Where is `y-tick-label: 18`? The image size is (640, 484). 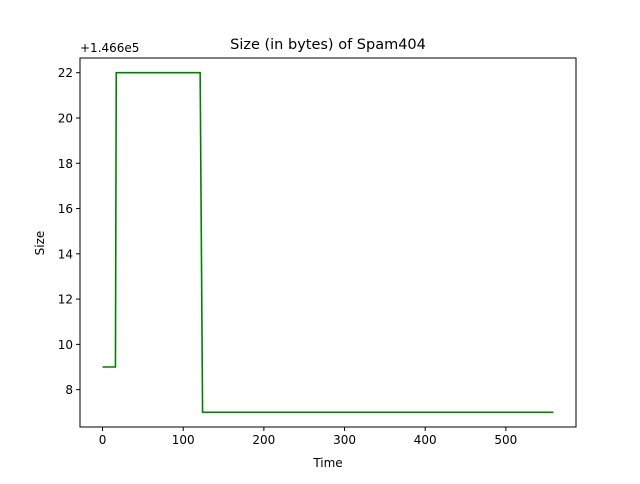 y-tick-label: 18 is located at coordinates (65, 164).